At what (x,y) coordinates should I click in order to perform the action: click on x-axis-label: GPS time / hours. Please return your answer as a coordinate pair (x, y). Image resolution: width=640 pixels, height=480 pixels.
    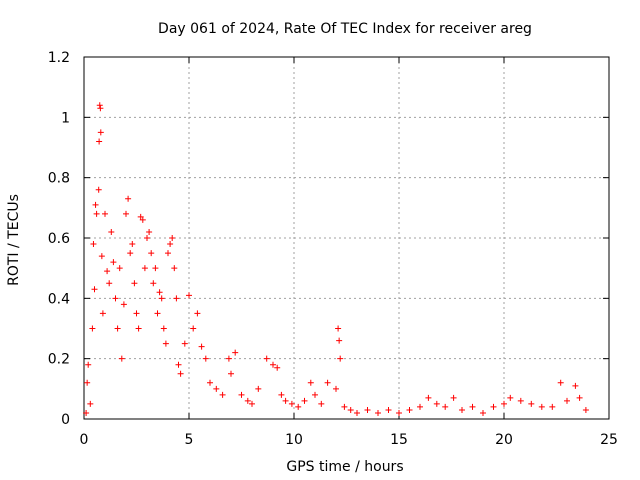
    Looking at the image, I should click on (344, 467).